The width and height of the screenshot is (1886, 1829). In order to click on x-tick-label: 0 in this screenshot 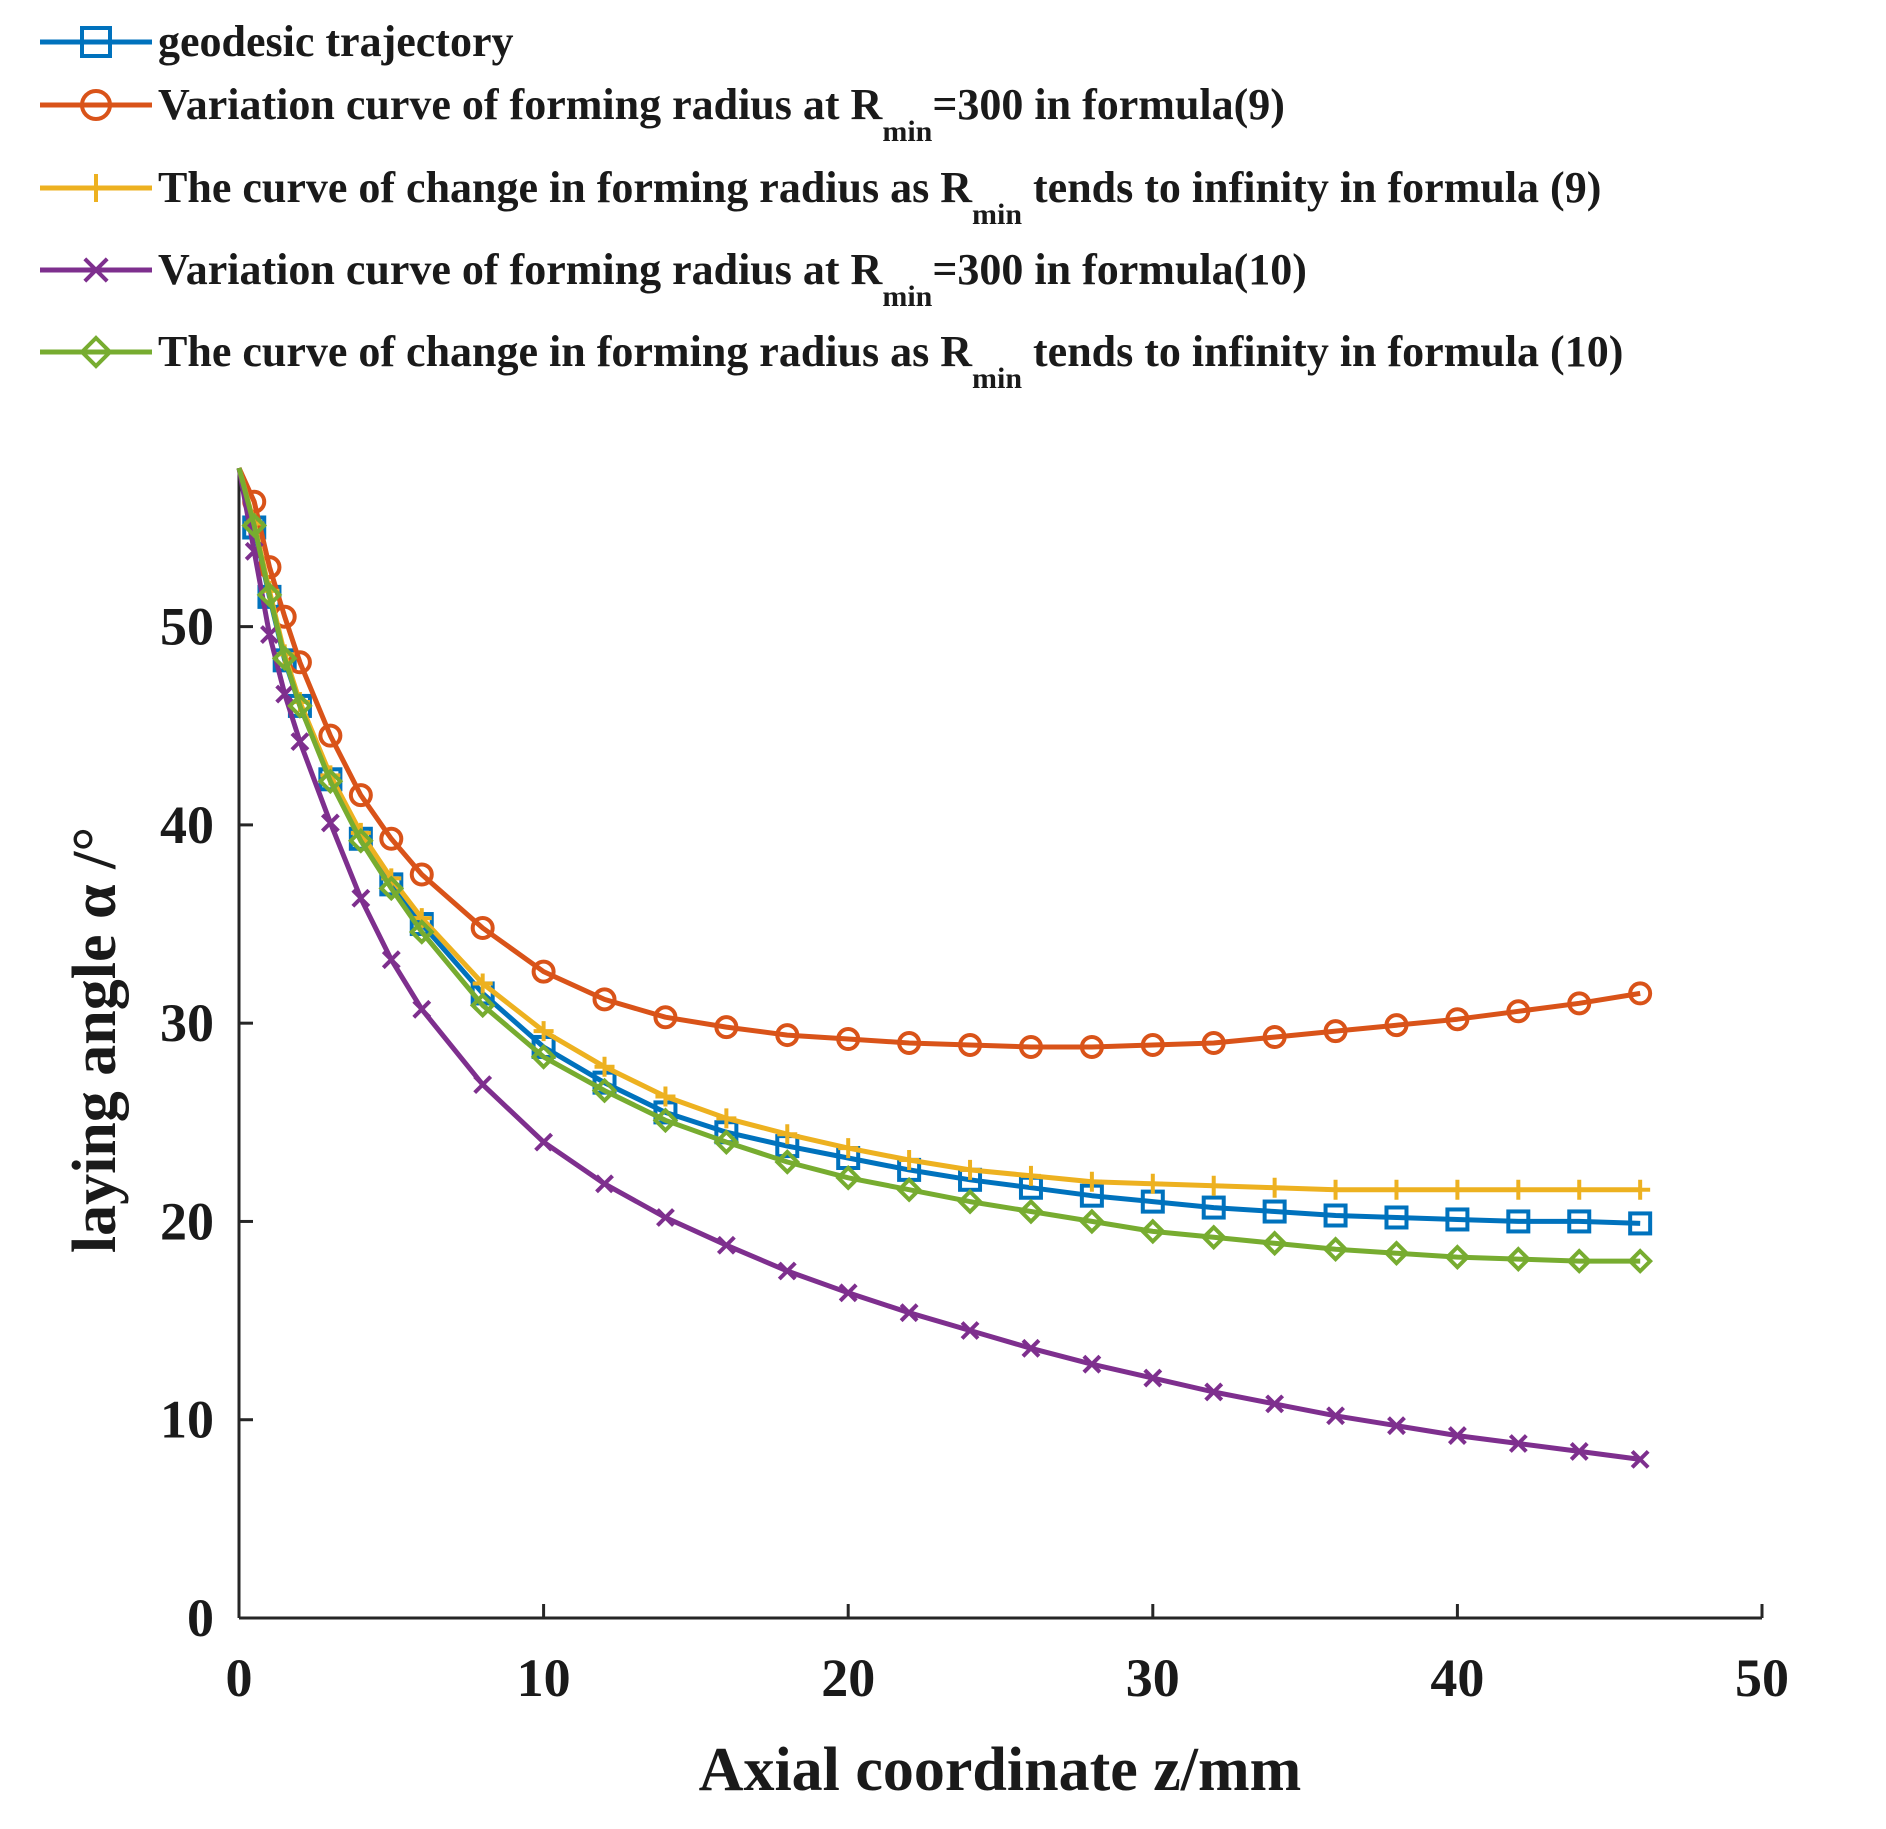, I will do `click(239, 1678)`.